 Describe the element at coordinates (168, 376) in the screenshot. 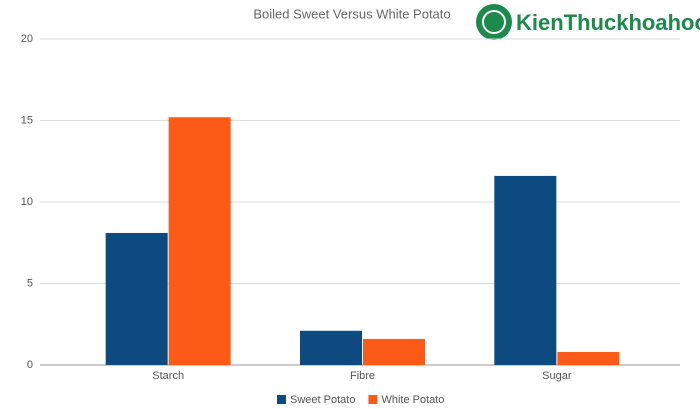

I see `x-tick-label: Starch` at that location.